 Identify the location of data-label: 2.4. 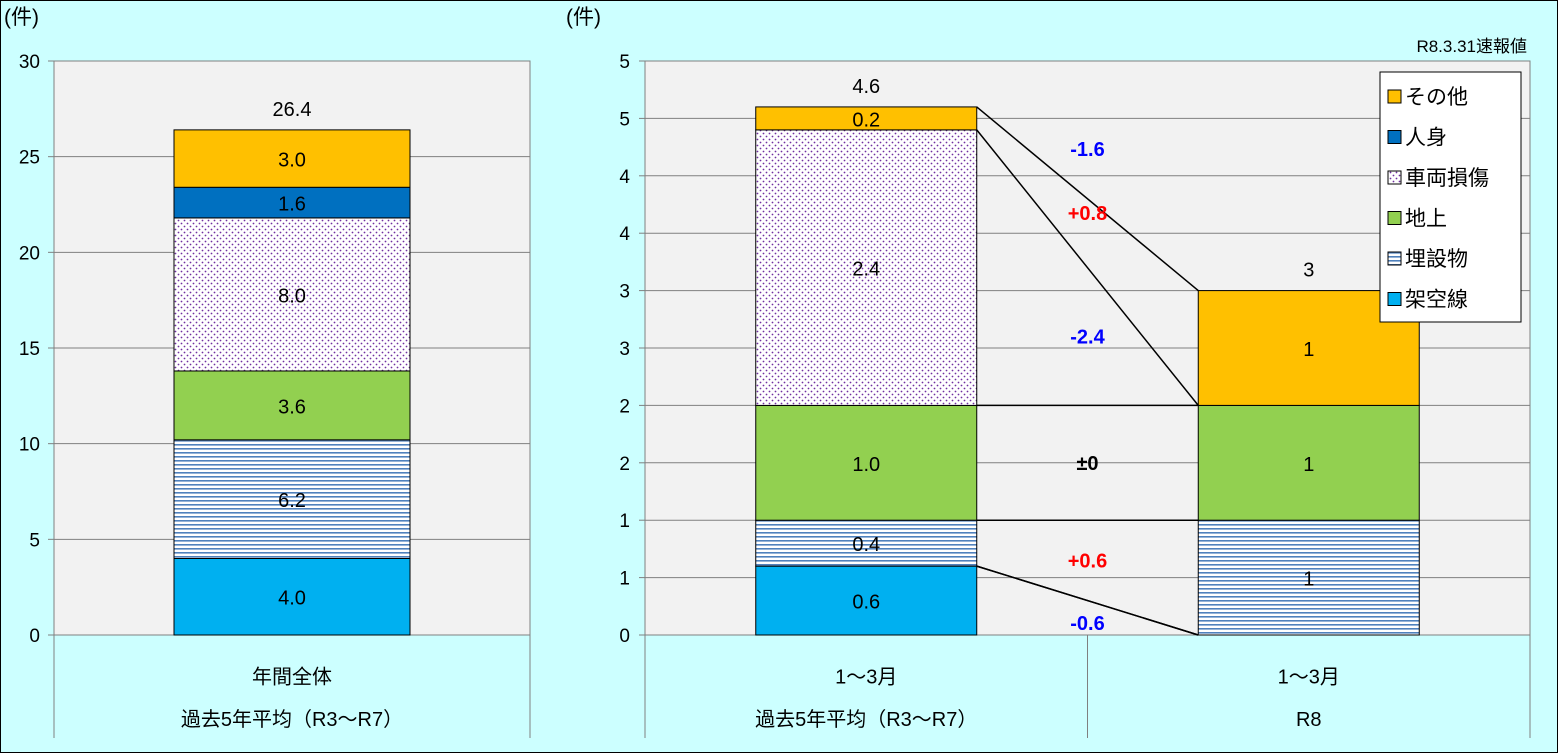
(866, 270).